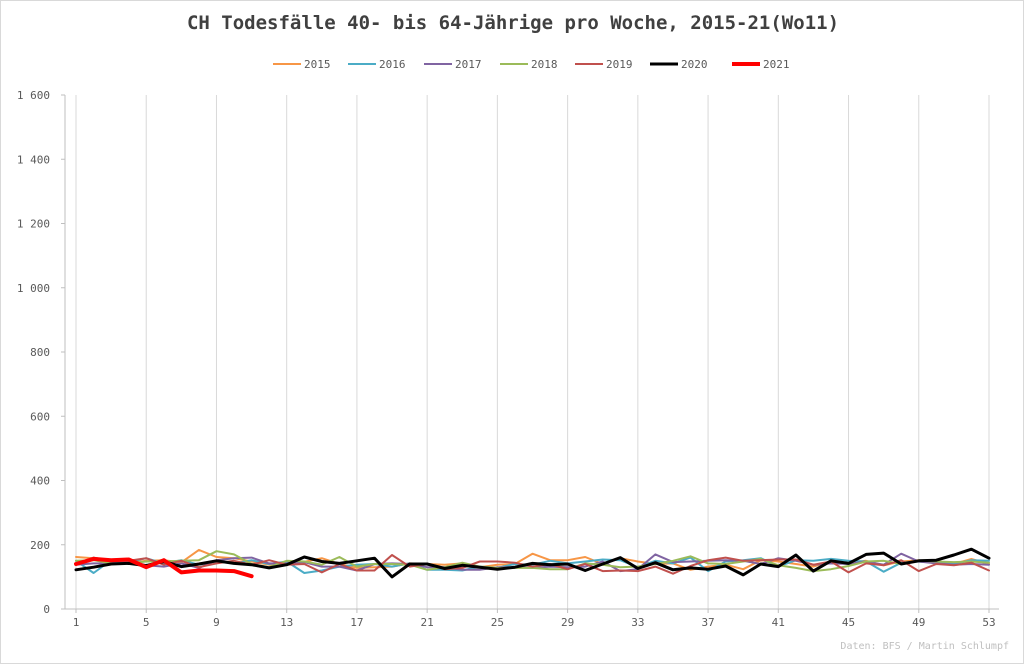 Image resolution: width=1024 pixels, height=665 pixels. I want to click on y-tick-label: 400, so click(40, 481).